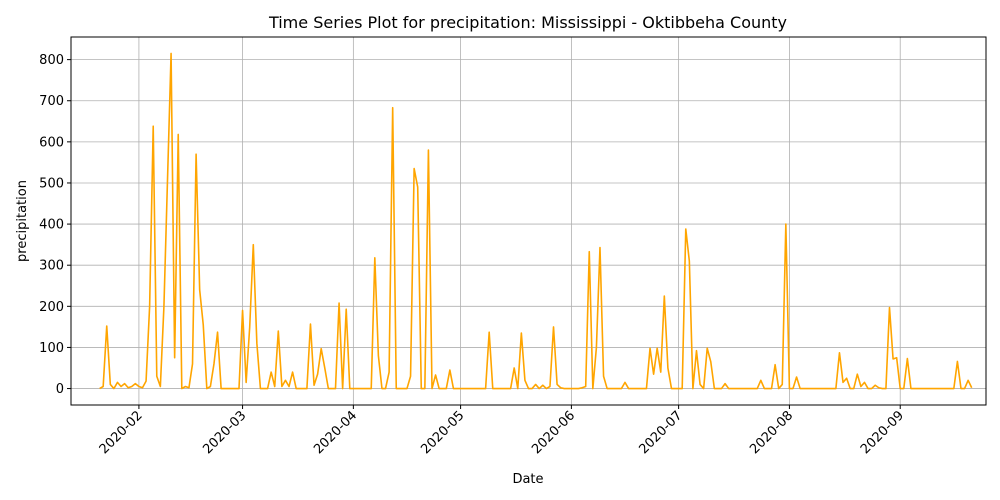 Image resolution: width=1000 pixels, height=500 pixels. I want to click on y-tick-label: 400, so click(51, 225).